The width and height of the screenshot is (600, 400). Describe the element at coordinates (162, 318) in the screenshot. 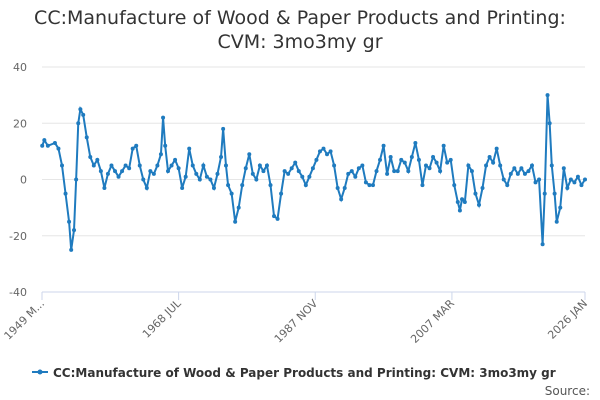

I see `x-tick-label: 1968 JUL` at that location.